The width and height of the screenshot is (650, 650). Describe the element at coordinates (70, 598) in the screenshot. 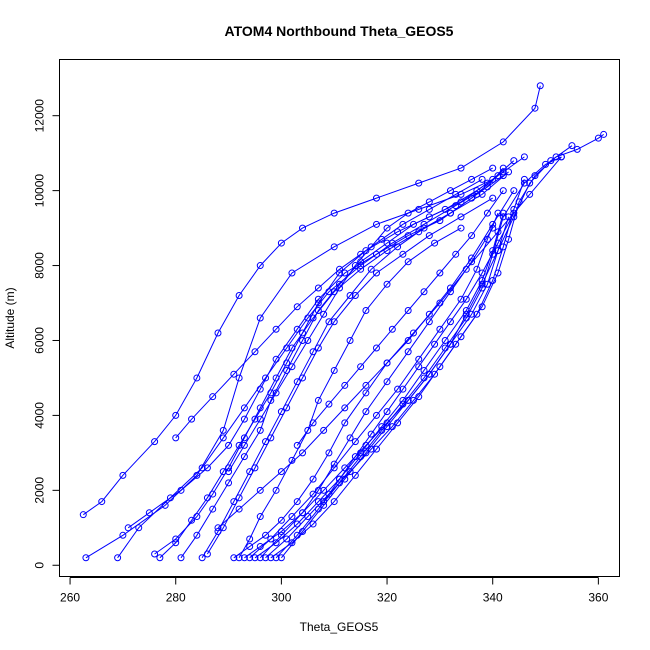

I see `x-tick-label: 260` at that location.